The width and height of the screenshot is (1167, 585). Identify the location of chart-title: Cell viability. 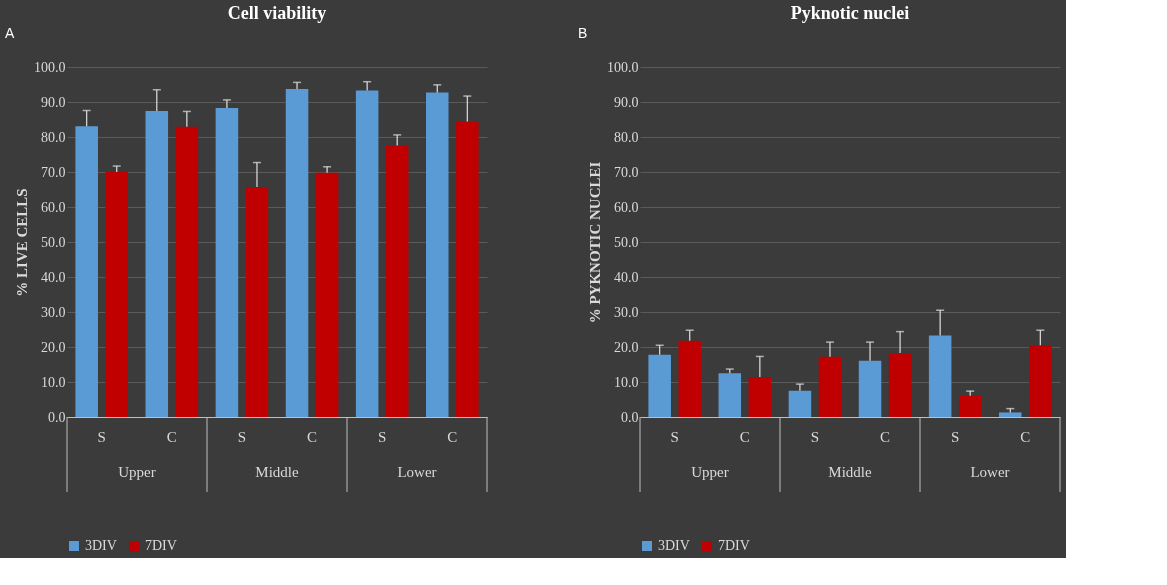
(277, 13).